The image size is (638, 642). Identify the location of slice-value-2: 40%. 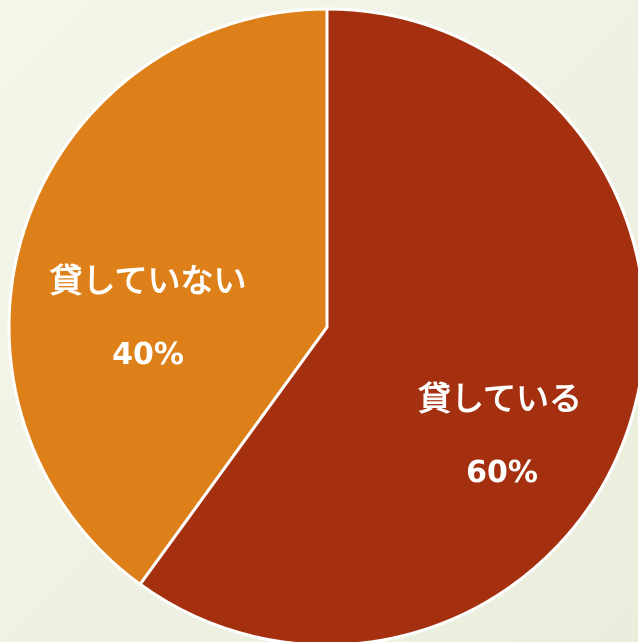
(148, 354).